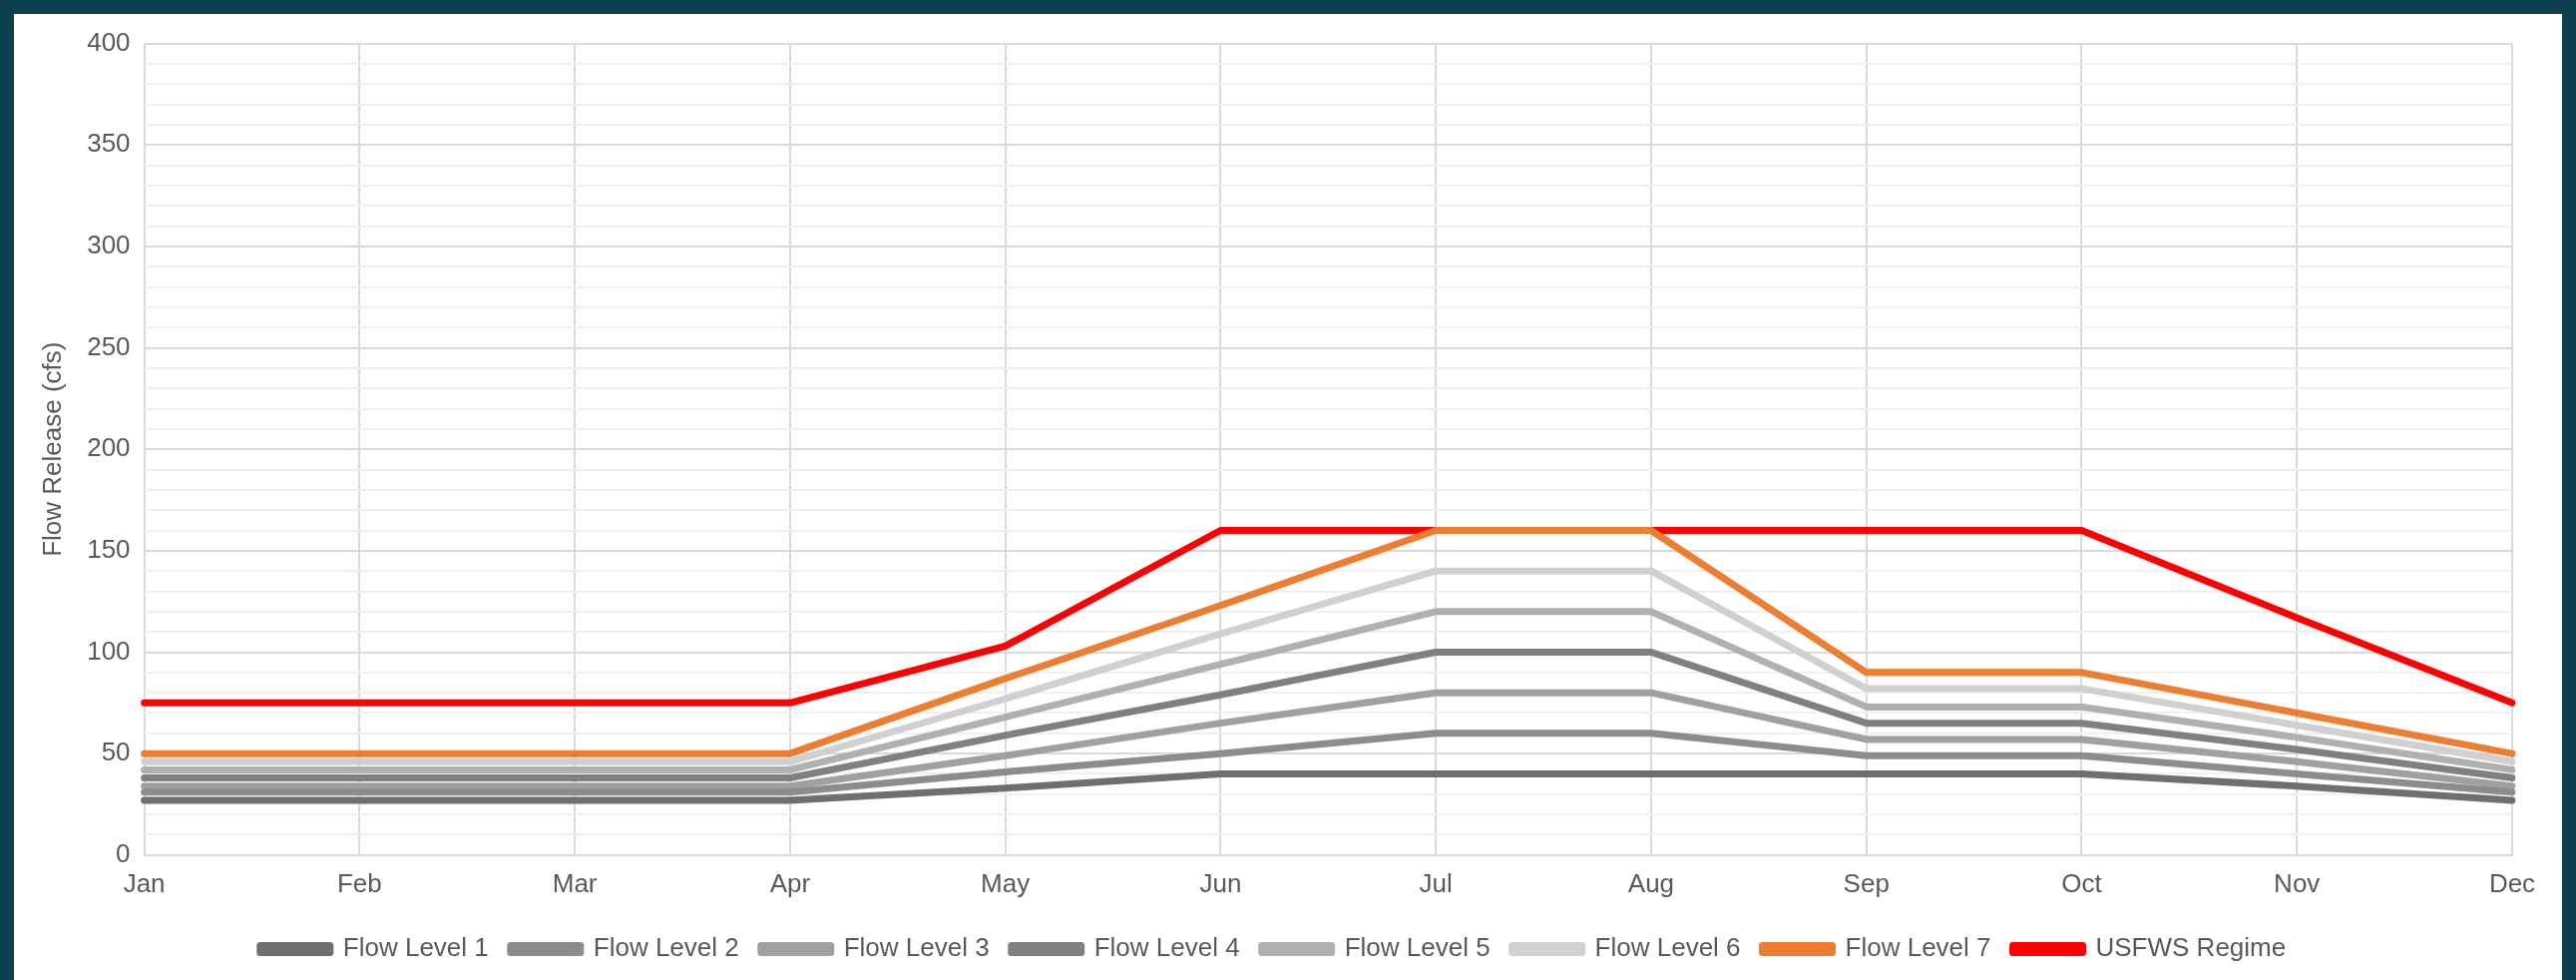 Image resolution: width=2576 pixels, height=980 pixels. What do you see at coordinates (1918, 947) in the screenshot?
I see `legend-label: Flow Level 7` at bounding box center [1918, 947].